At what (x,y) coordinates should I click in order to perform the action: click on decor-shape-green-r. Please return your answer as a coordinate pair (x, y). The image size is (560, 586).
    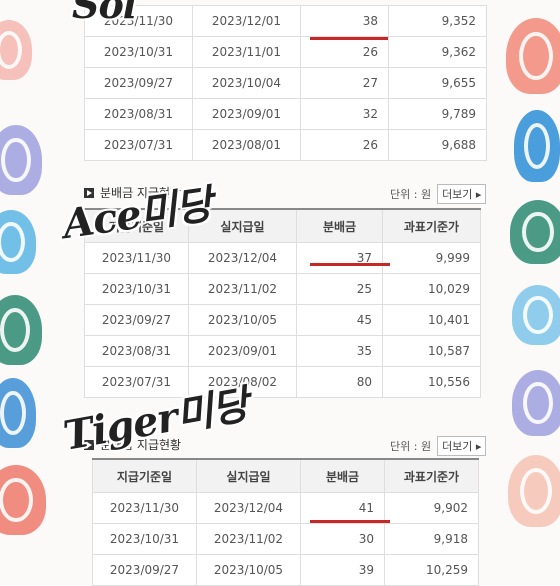
    Looking at the image, I should click on (535, 232).